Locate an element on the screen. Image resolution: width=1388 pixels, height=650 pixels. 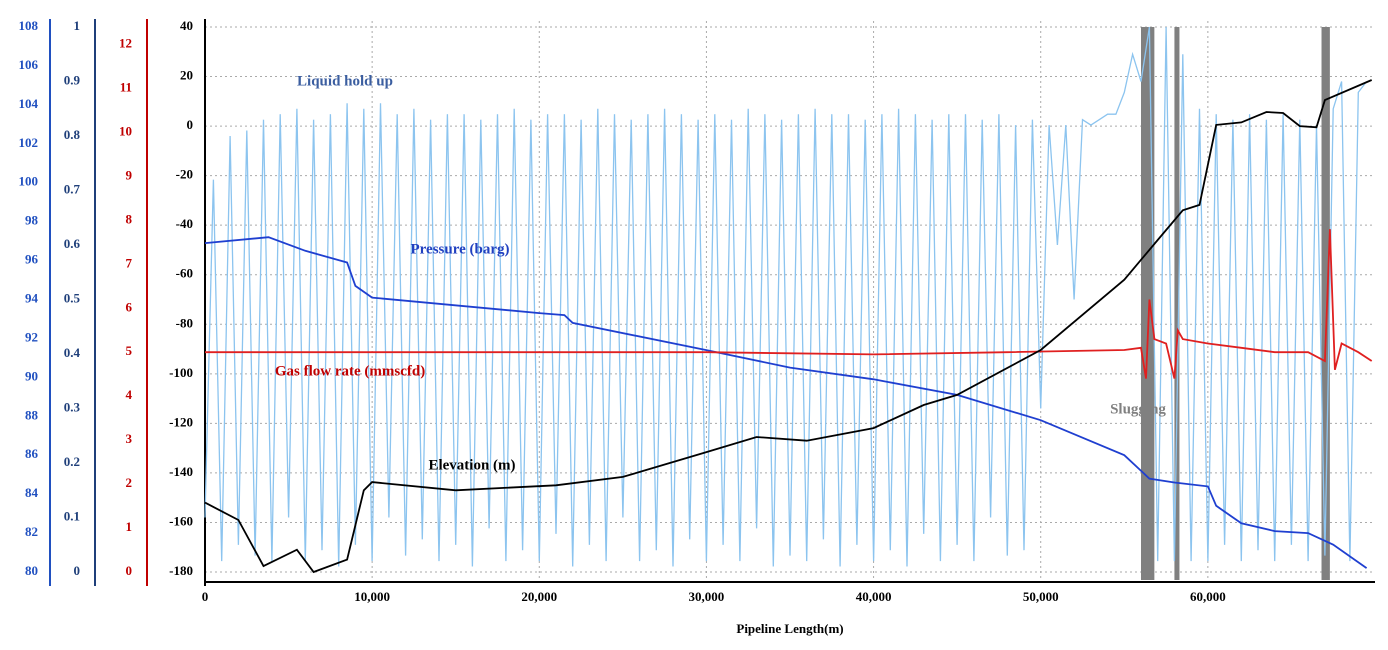
y-tick-label: 10 is located at coordinates (125, 130).